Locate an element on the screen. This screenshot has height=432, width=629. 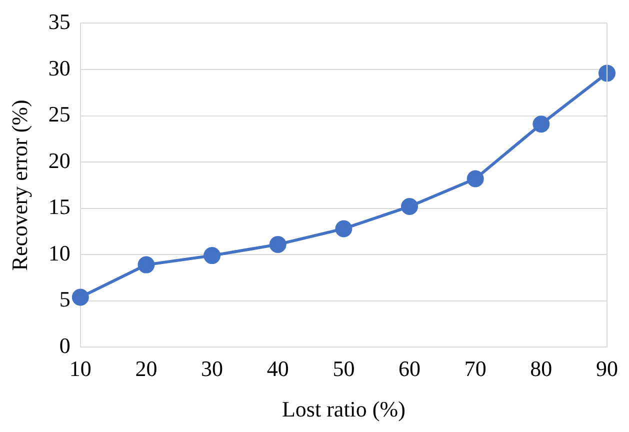
x-tick-label: 60 is located at coordinates (409, 369).